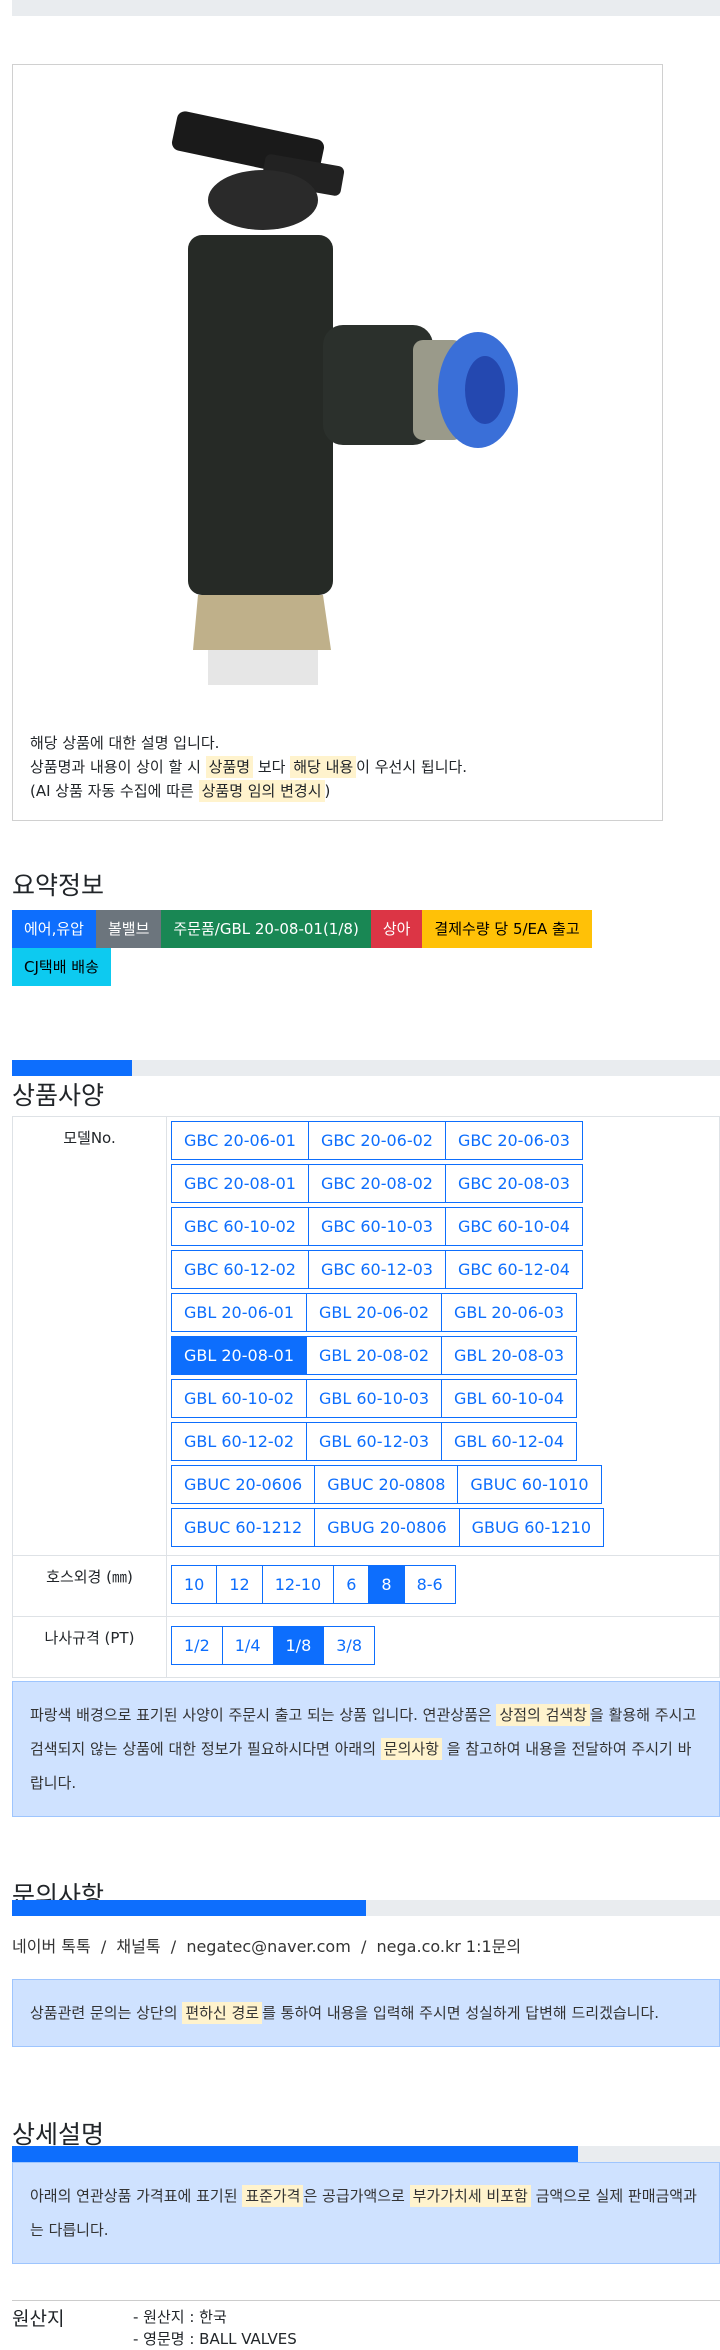  Describe the element at coordinates (239, 1355) in the screenshot. I see `model-option-button: GBL 20-08-01` at that location.